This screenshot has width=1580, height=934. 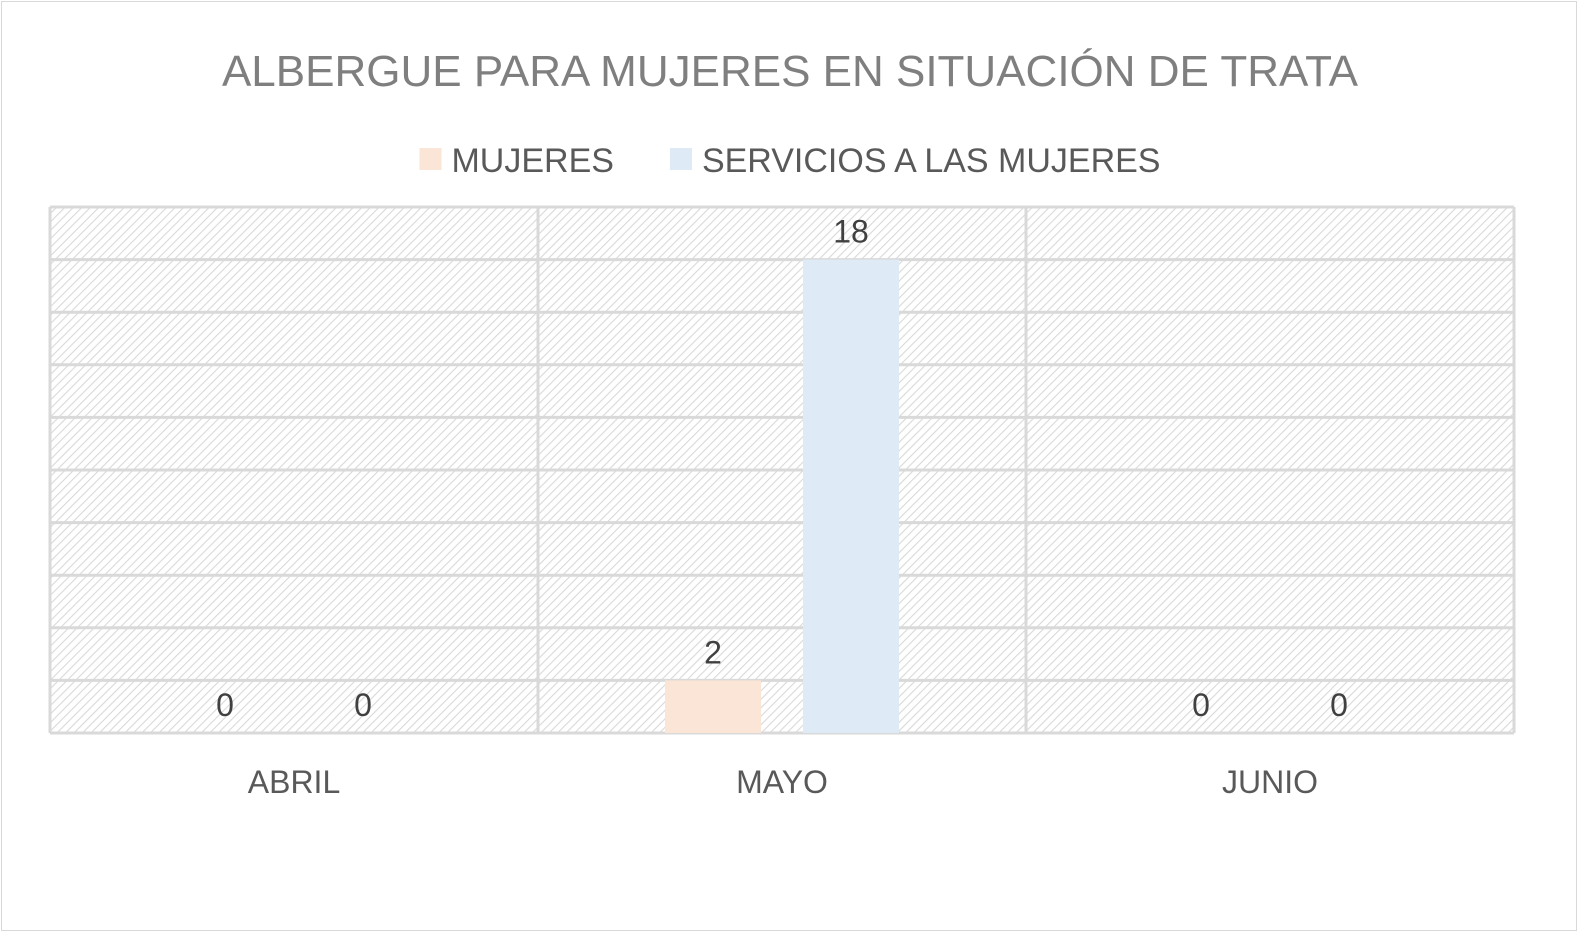 What do you see at coordinates (1201, 705) in the screenshot?
I see `data-label-mujeres-junio: 0` at bounding box center [1201, 705].